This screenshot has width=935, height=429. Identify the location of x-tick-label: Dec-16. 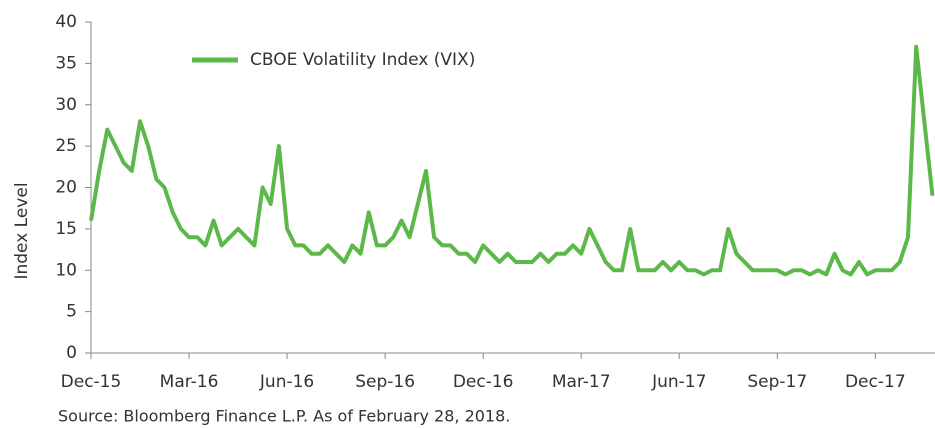
(483, 382).